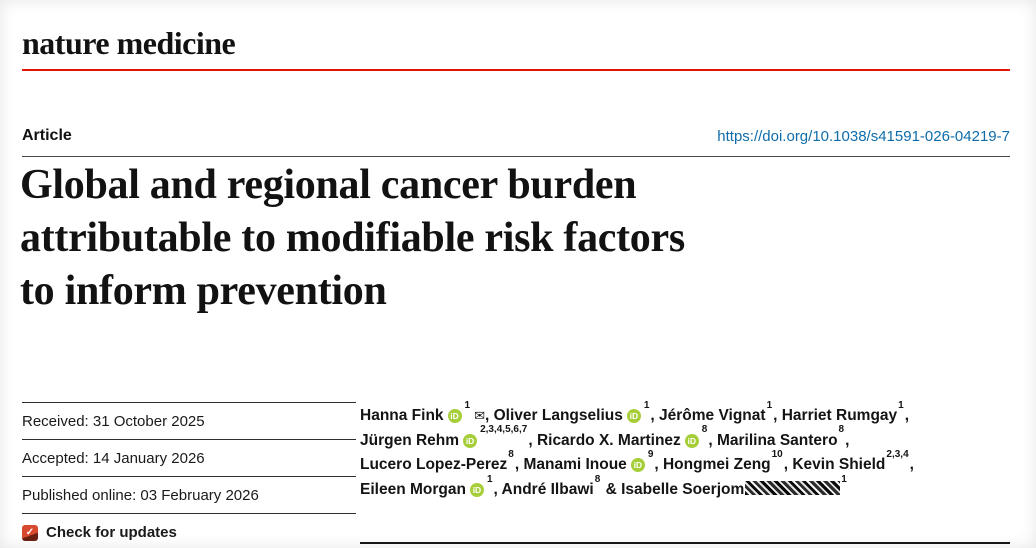 The image size is (1036, 548). I want to click on abstract-divider-rule, so click(685, 543).